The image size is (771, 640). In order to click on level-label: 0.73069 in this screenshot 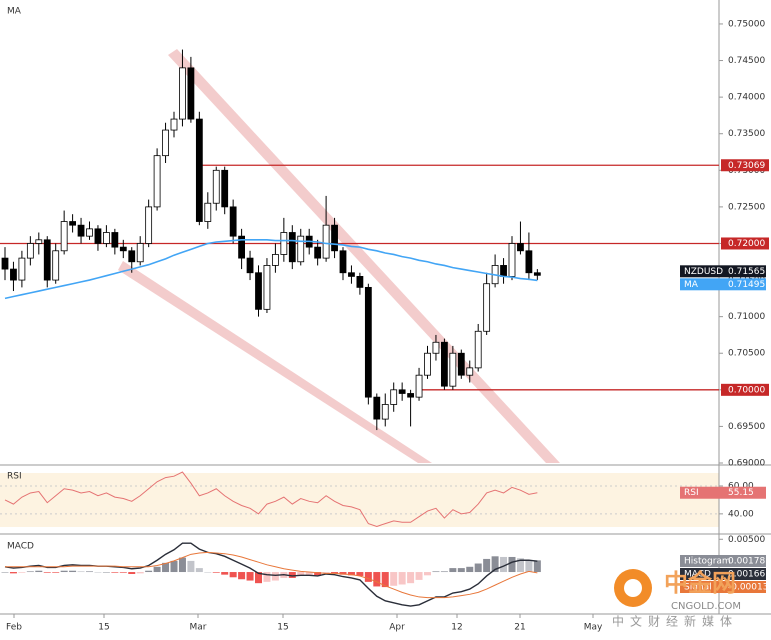, I will do `click(746, 166)`.